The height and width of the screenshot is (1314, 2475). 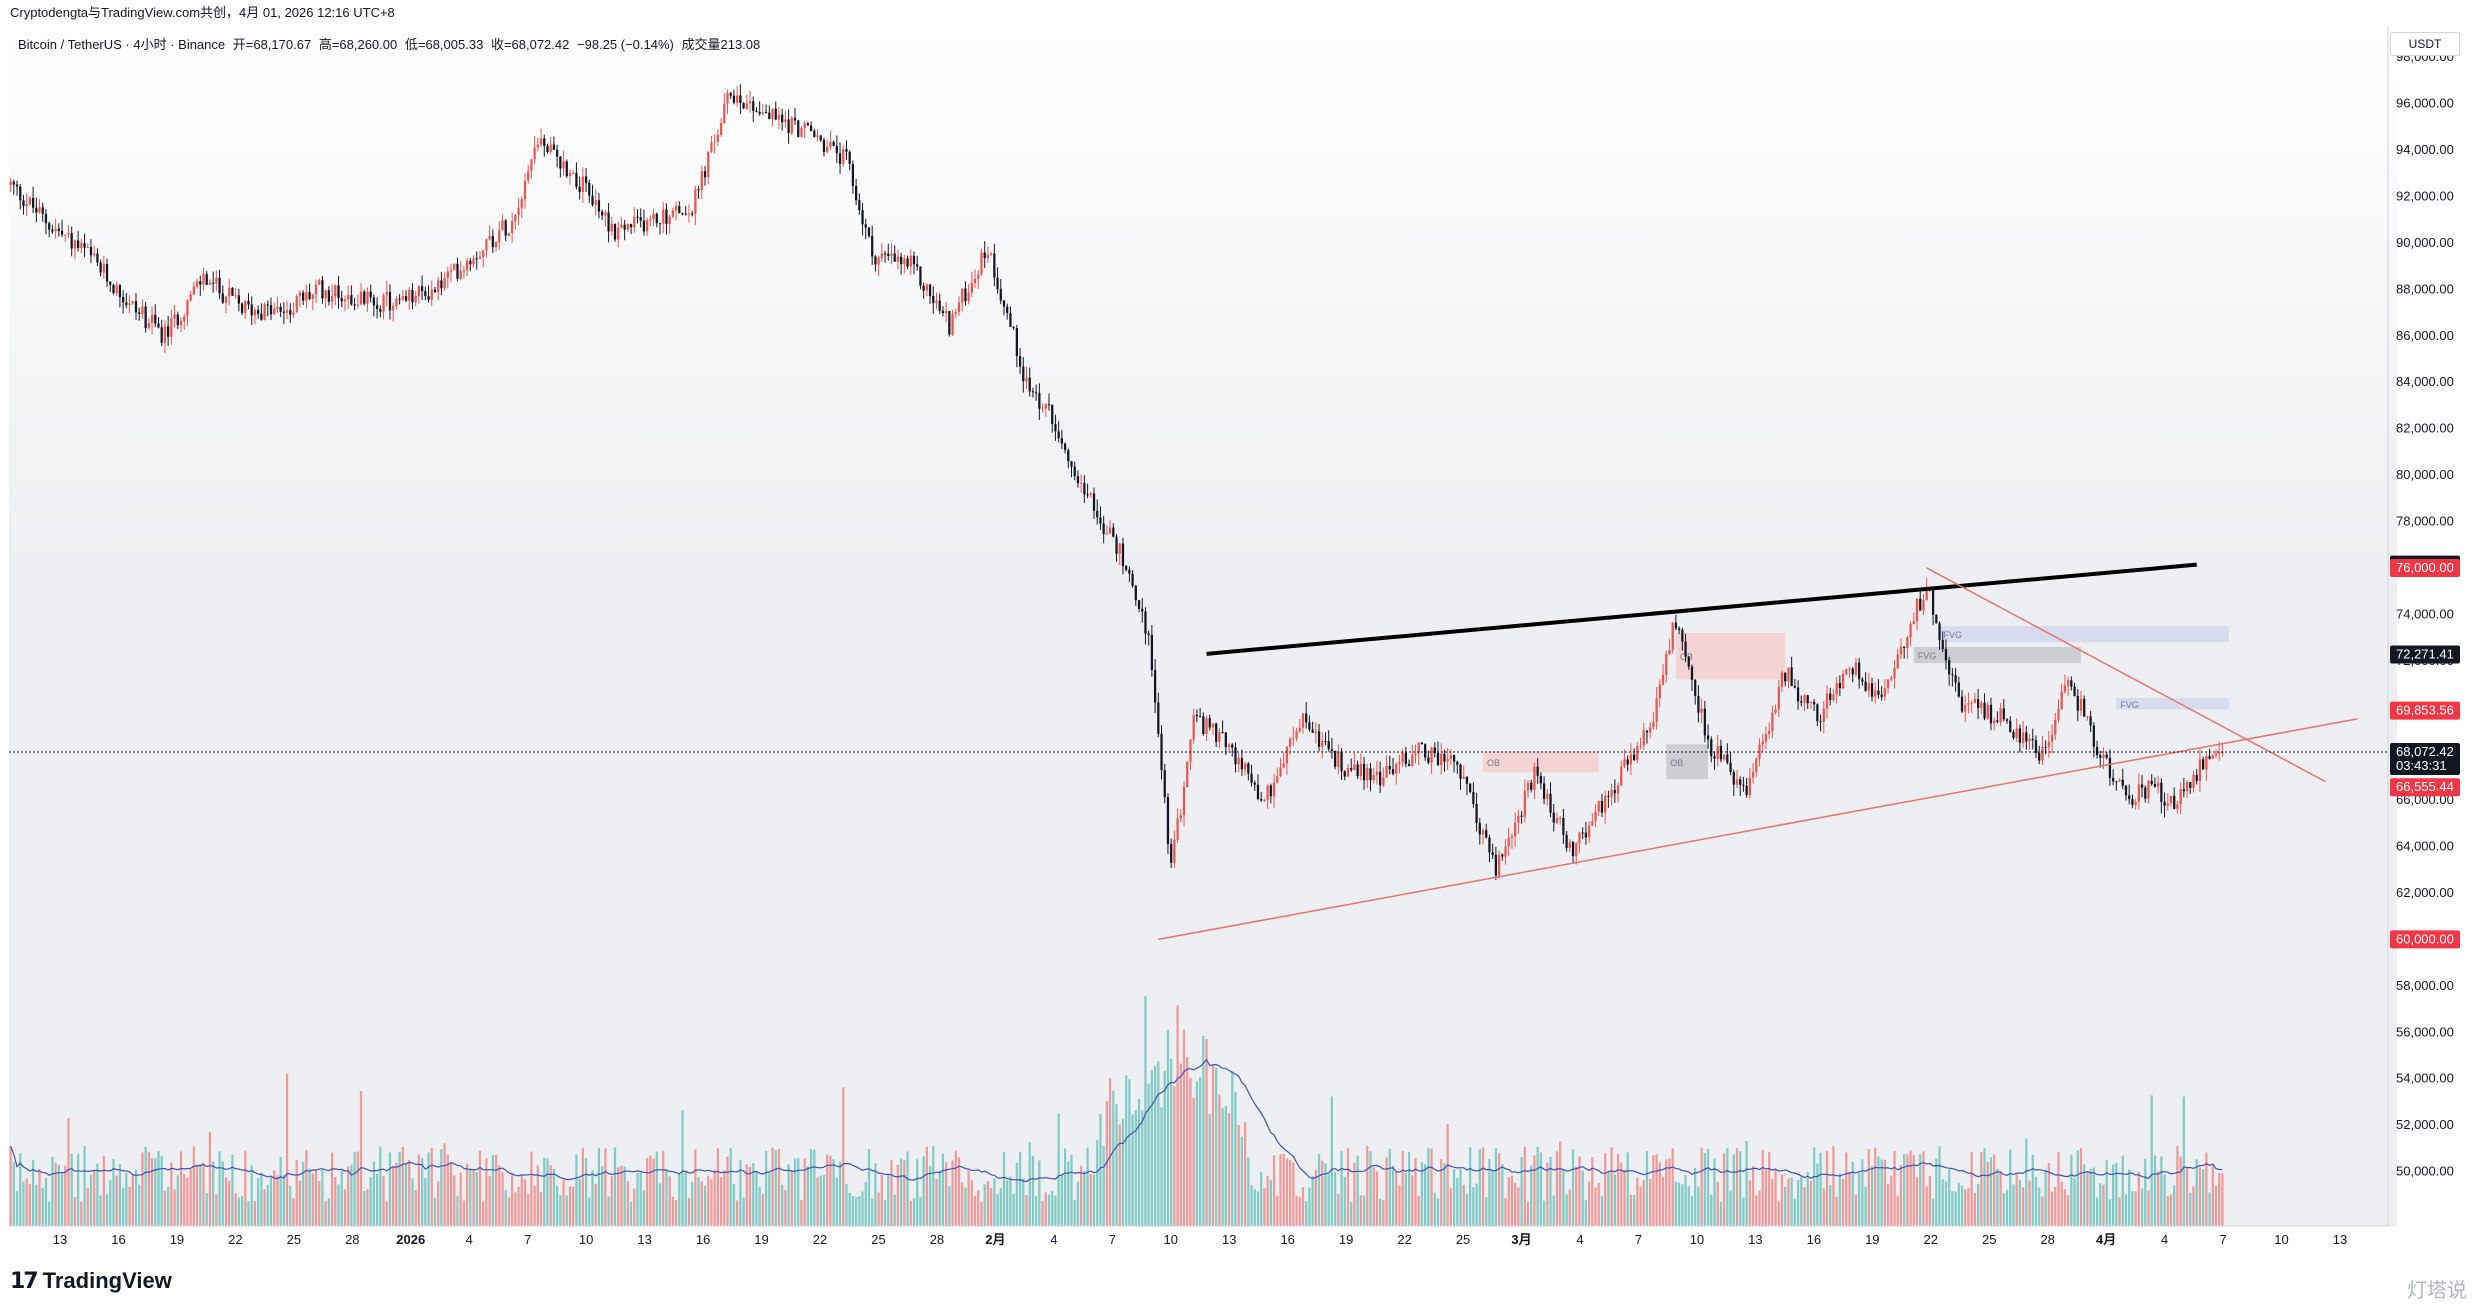 I want to click on currency-button: USDT, so click(x=2425, y=44).